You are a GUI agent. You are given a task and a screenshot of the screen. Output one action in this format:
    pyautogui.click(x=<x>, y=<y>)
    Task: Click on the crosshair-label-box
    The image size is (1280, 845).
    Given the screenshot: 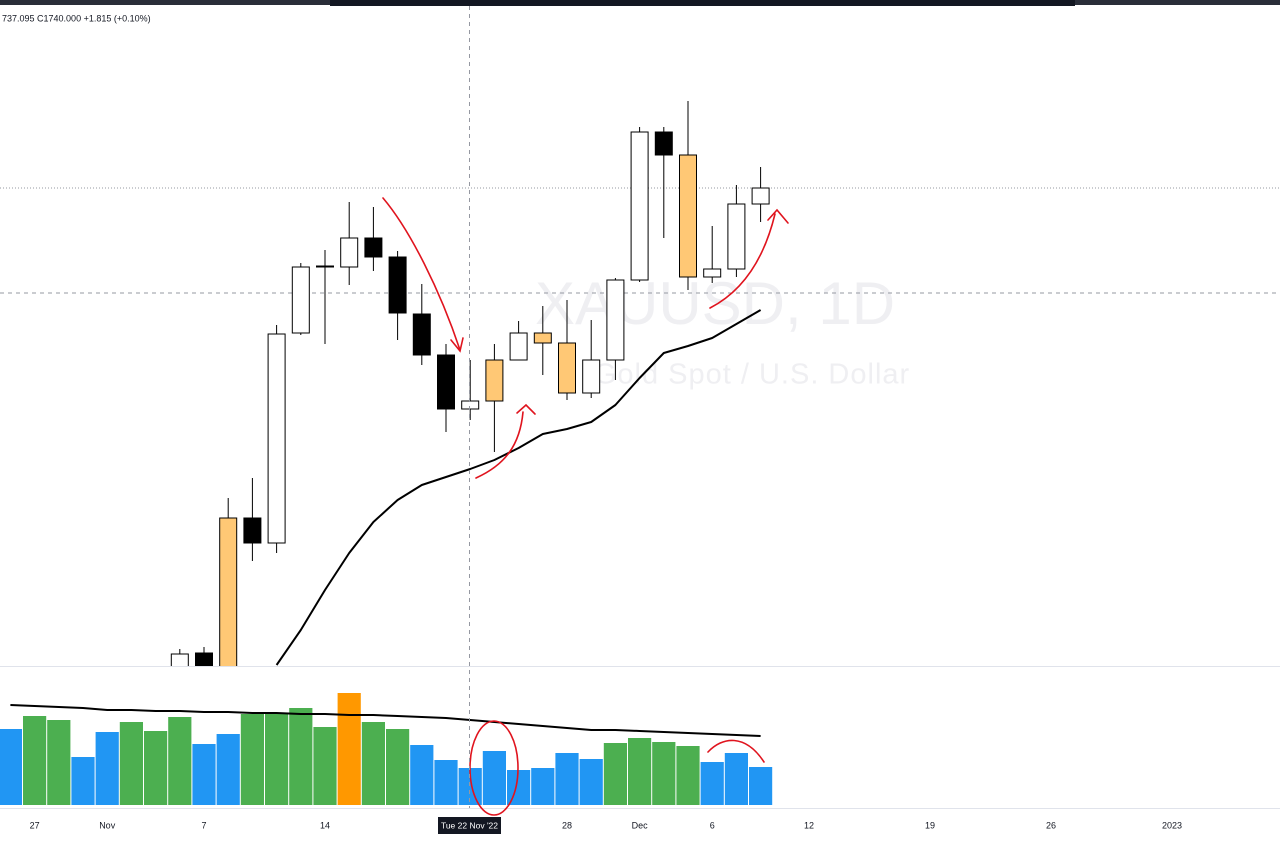 What is the action you would take?
    pyautogui.click(x=469, y=825)
    